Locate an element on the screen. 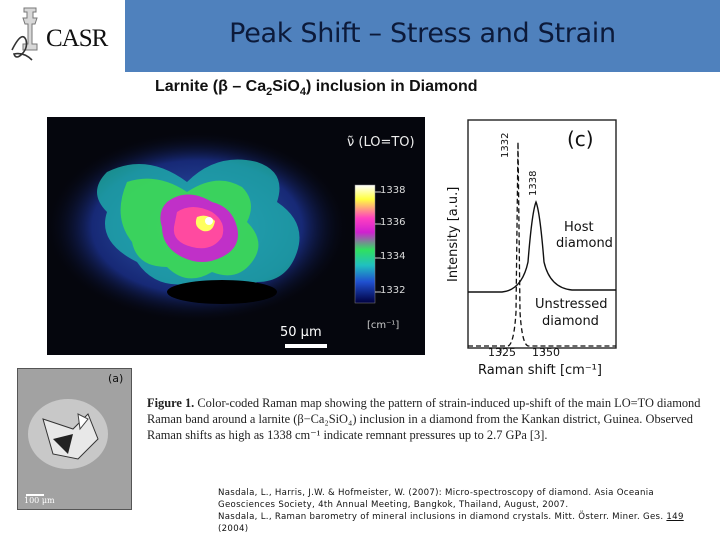 The width and height of the screenshot is (720, 540). scale-bar-label: 50 μm is located at coordinates (301, 332).